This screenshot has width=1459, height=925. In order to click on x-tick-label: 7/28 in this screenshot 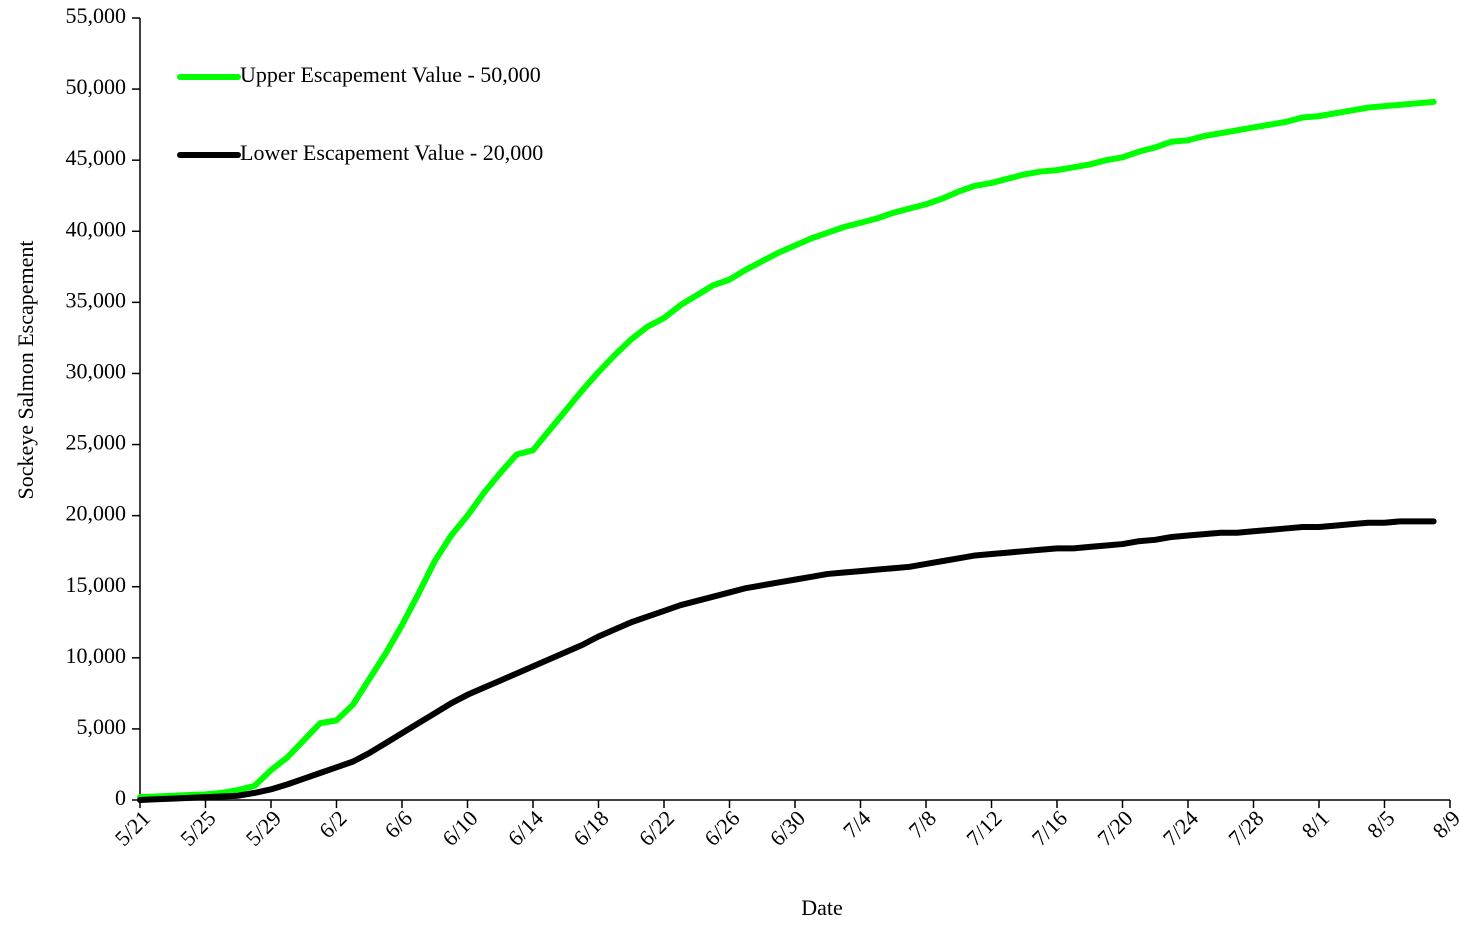, I will do `click(1245, 827)`.